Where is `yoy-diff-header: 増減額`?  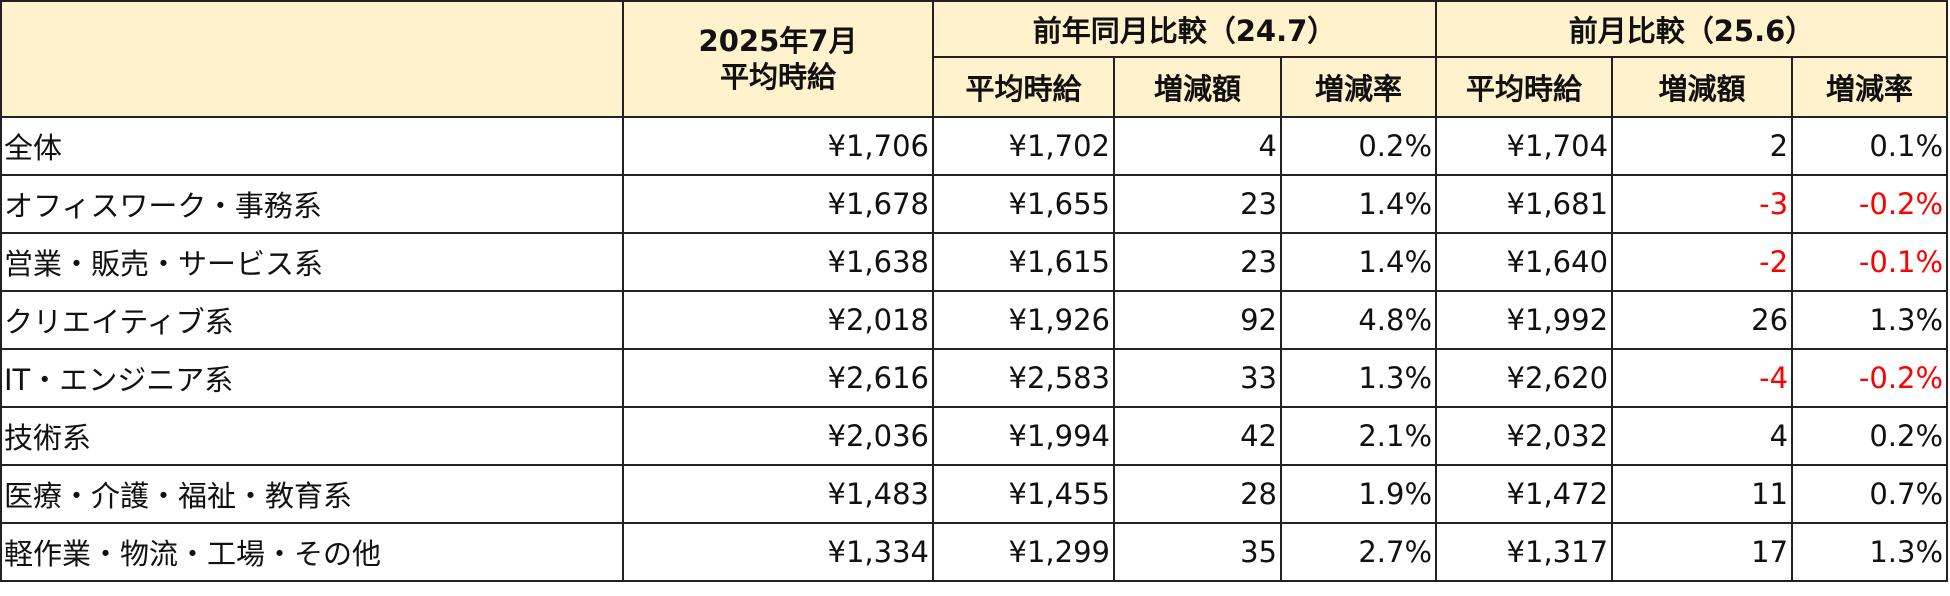 yoy-diff-header: 増減額 is located at coordinates (1197, 87).